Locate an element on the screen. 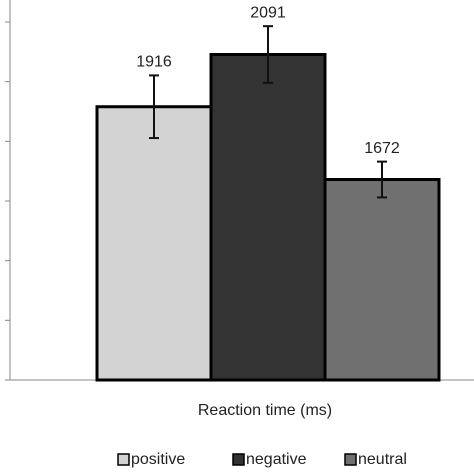 This screenshot has height=474, width=474. data-label: 2091 is located at coordinates (268, 12).